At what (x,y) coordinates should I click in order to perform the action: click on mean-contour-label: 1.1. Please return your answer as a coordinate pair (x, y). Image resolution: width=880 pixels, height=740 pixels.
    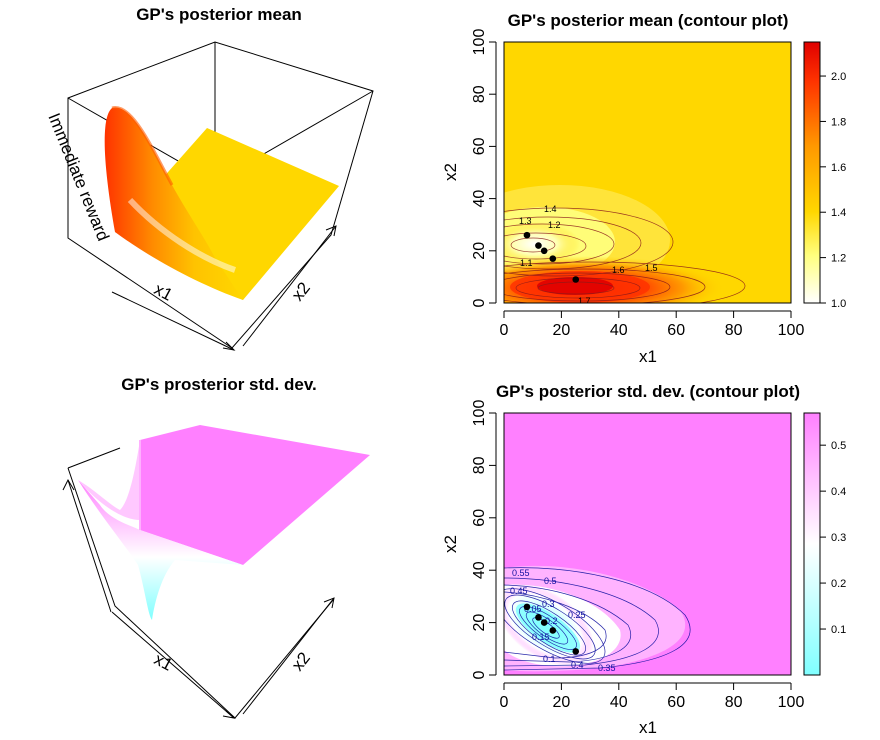
    Looking at the image, I should click on (526, 263).